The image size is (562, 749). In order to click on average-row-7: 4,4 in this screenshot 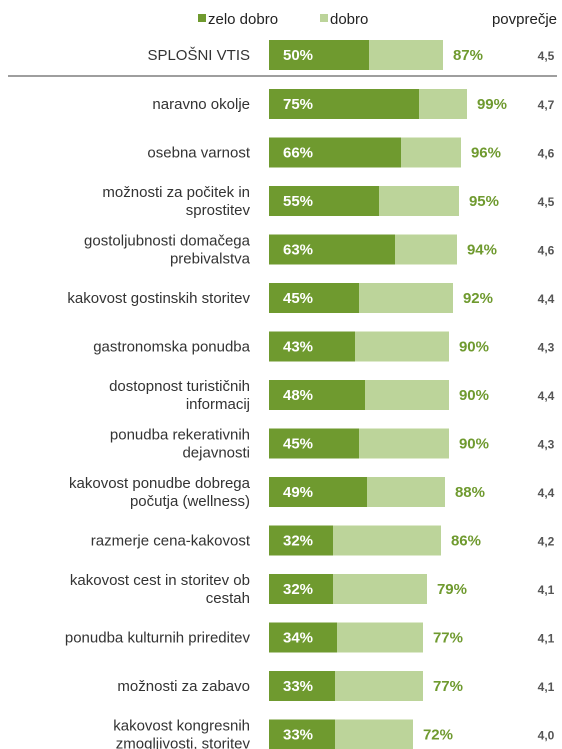, I will do `click(546, 396)`.